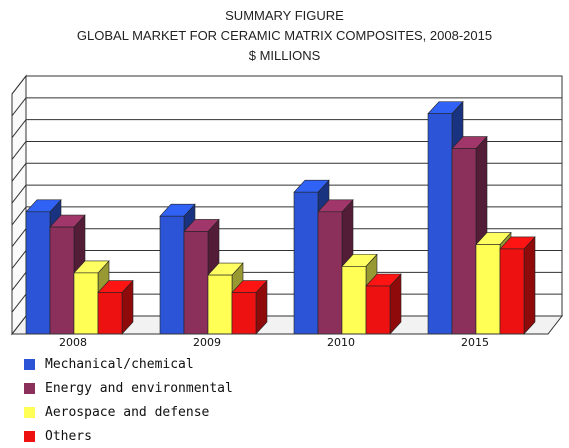 The height and width of the screenshot is (448, 569). What do you see at coordinates (110, 313) in the screenshot?
I see `bar-others-2008` at bounding box center [110, 313].